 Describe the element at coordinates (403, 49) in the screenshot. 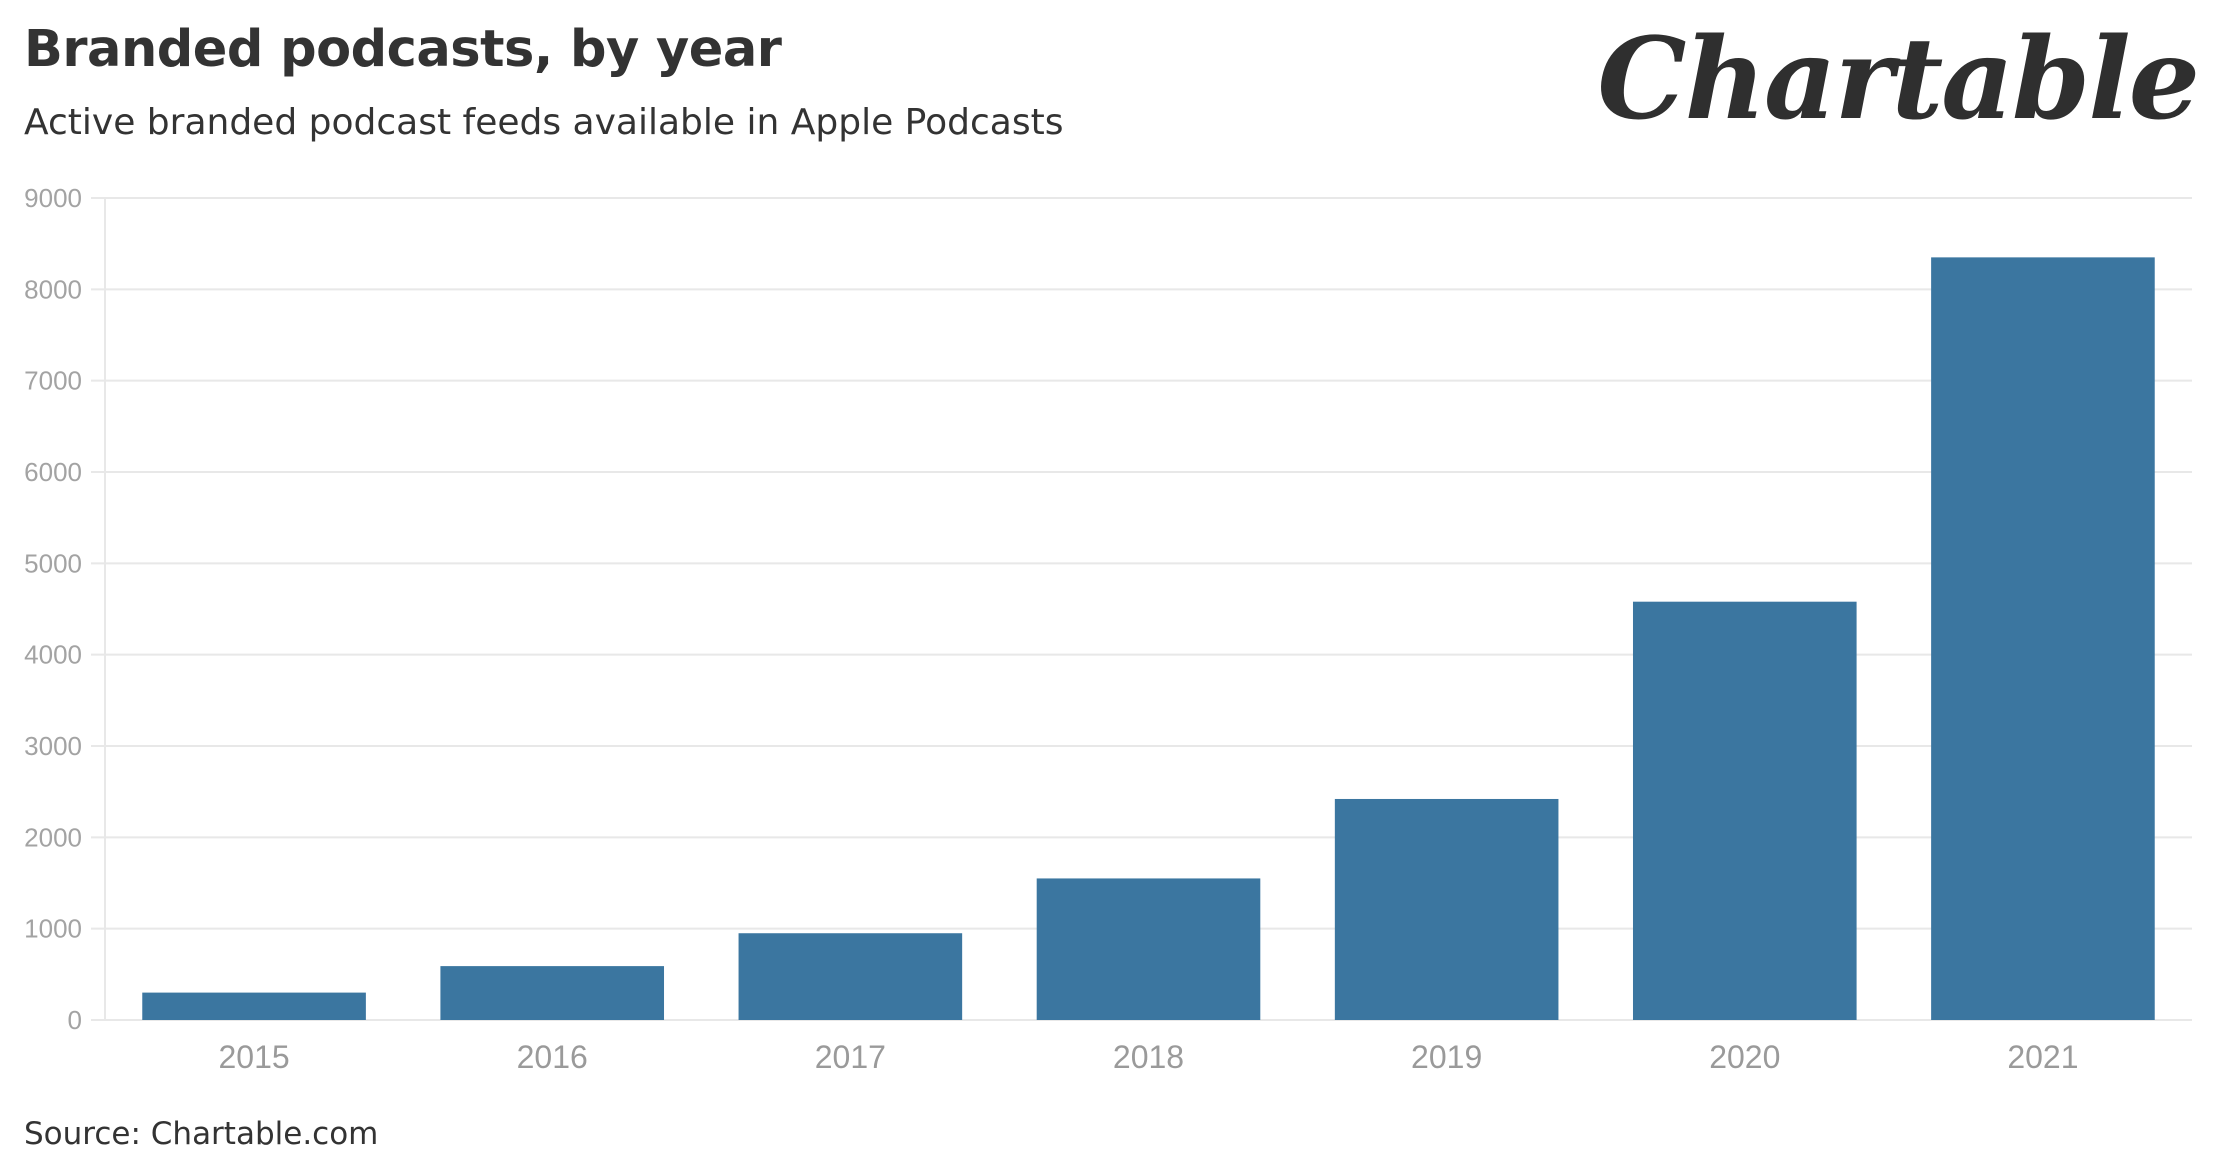

I see `chart-title: Branded podcasts, by year` at that location.